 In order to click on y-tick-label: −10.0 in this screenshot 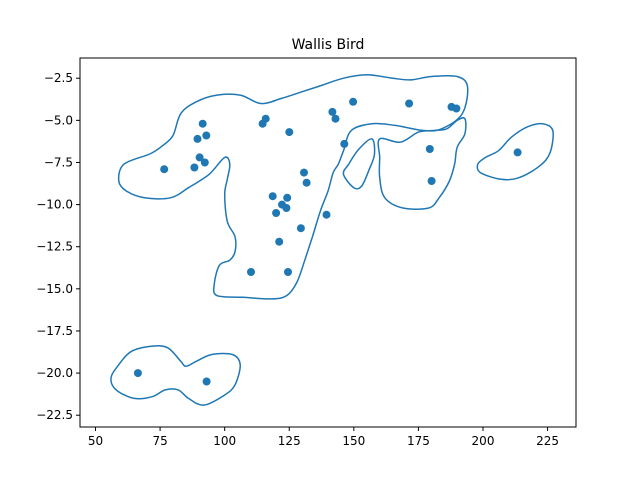, I will do `click(54, 205)`.